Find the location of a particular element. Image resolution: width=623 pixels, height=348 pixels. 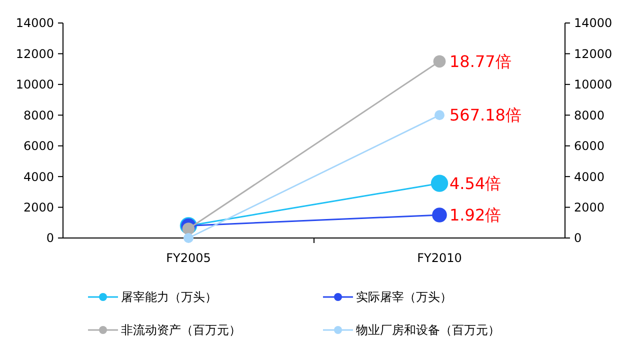

y2-tick-label: 10000 is located at coordinates (593, 85).